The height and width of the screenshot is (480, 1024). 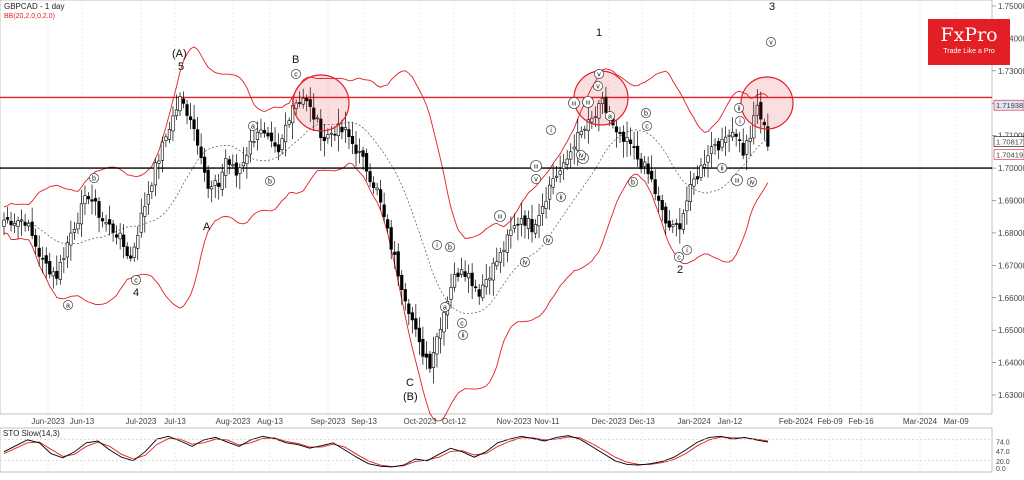 I want to click on subwave-label: v, so click(x=598, y=87).